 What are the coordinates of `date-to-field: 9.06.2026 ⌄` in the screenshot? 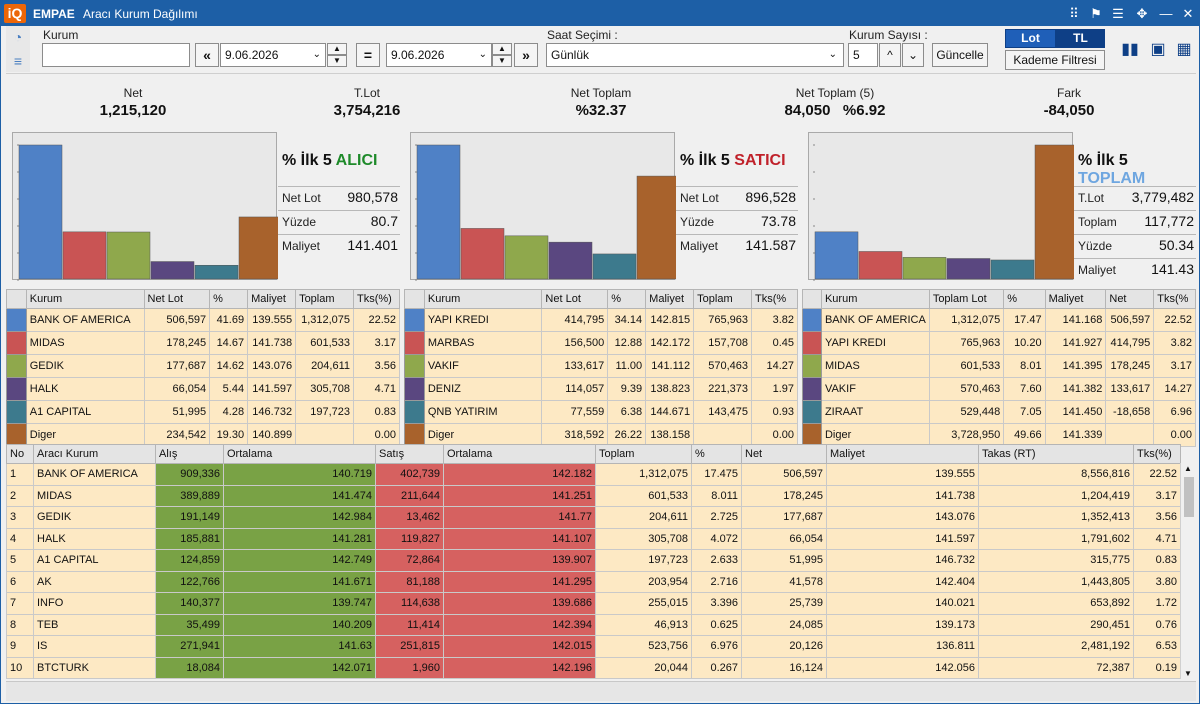 It's located at (439, 55).